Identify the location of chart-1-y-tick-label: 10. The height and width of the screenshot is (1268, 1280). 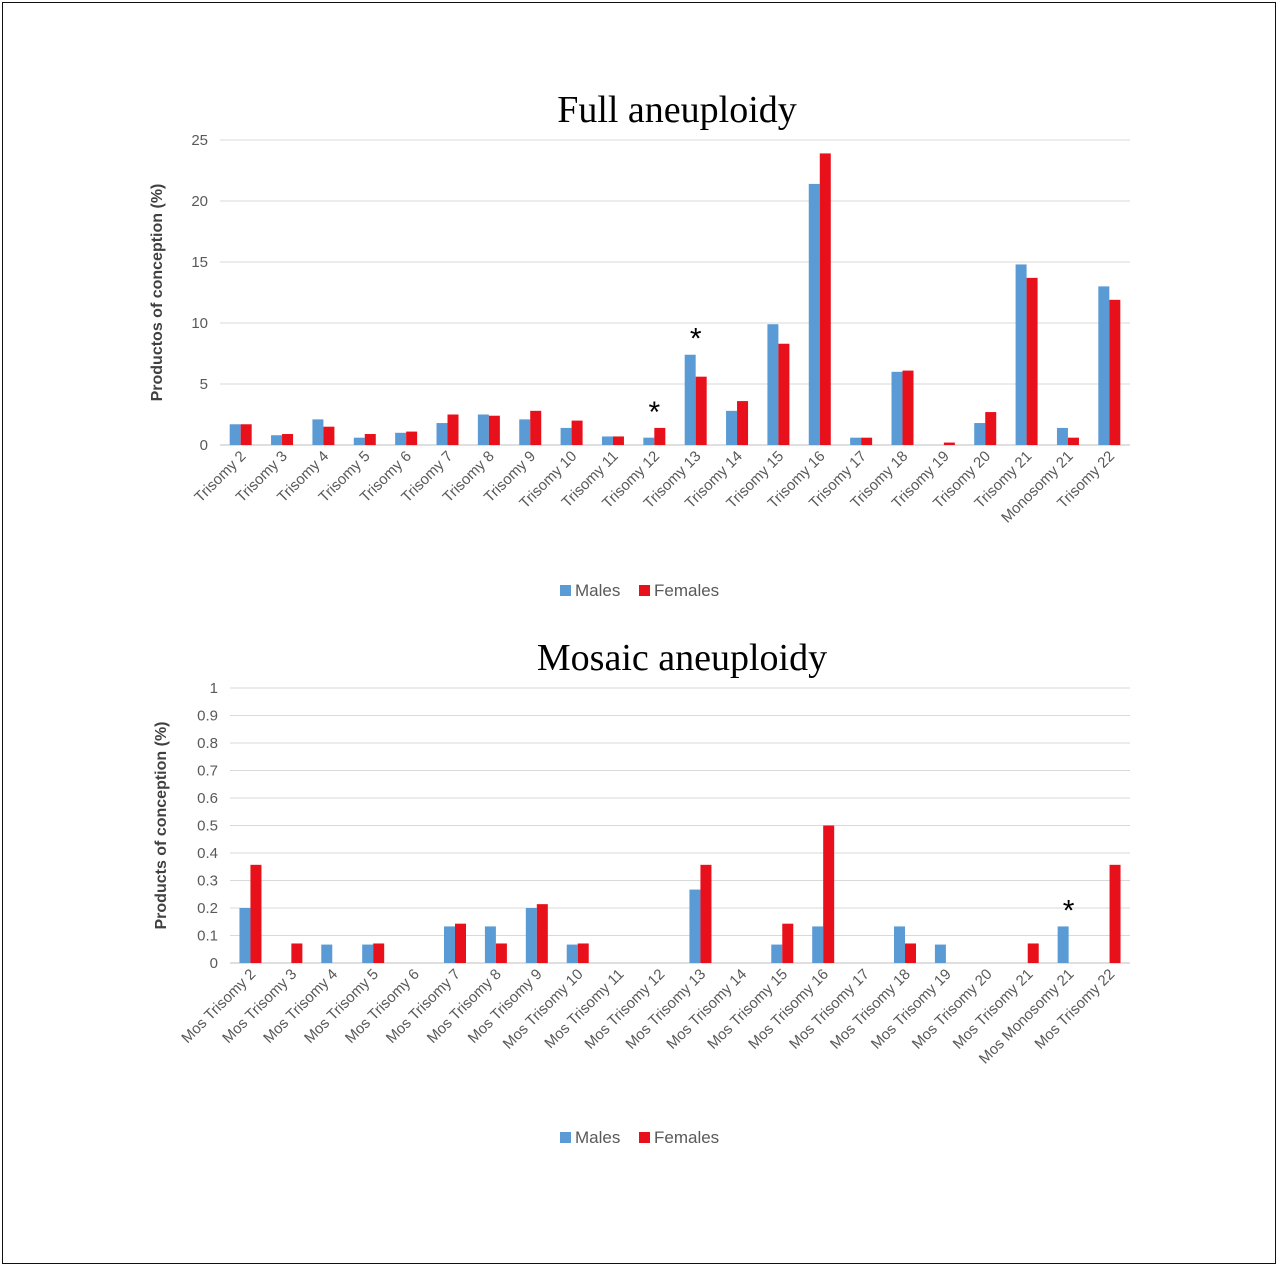
(199, 323).